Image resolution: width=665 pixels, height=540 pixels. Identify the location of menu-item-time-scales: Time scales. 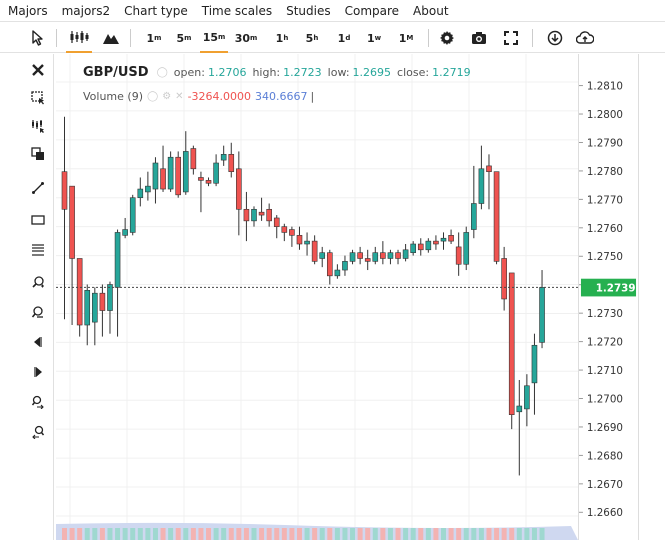
(237, 10).